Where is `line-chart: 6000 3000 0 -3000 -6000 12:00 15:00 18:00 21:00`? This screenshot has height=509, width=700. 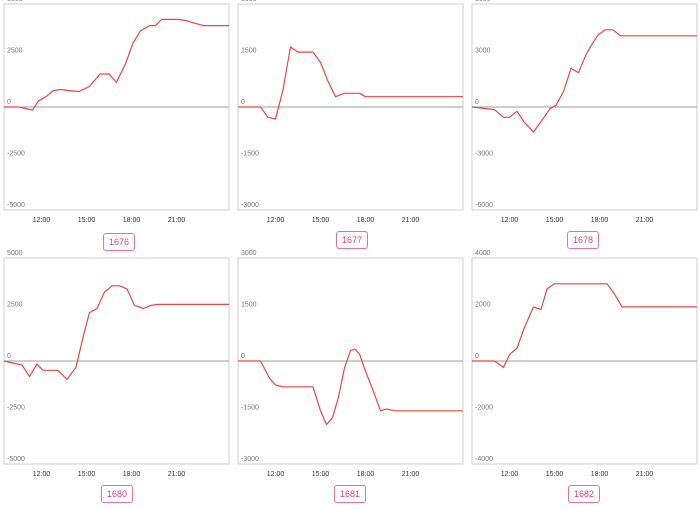 line-chart: 6000 3000 0 -3000 -6000 12:00 15:00 18:00 21:00 is located at coordinates (584, 112).